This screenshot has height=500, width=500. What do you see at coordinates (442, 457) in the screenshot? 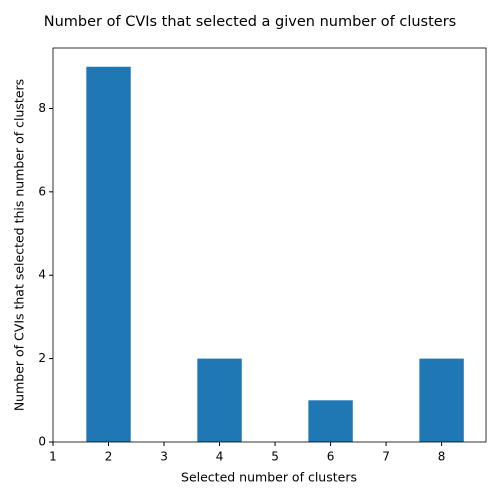
I see `x-tick-label: 8` at bounding box center [442, 457].